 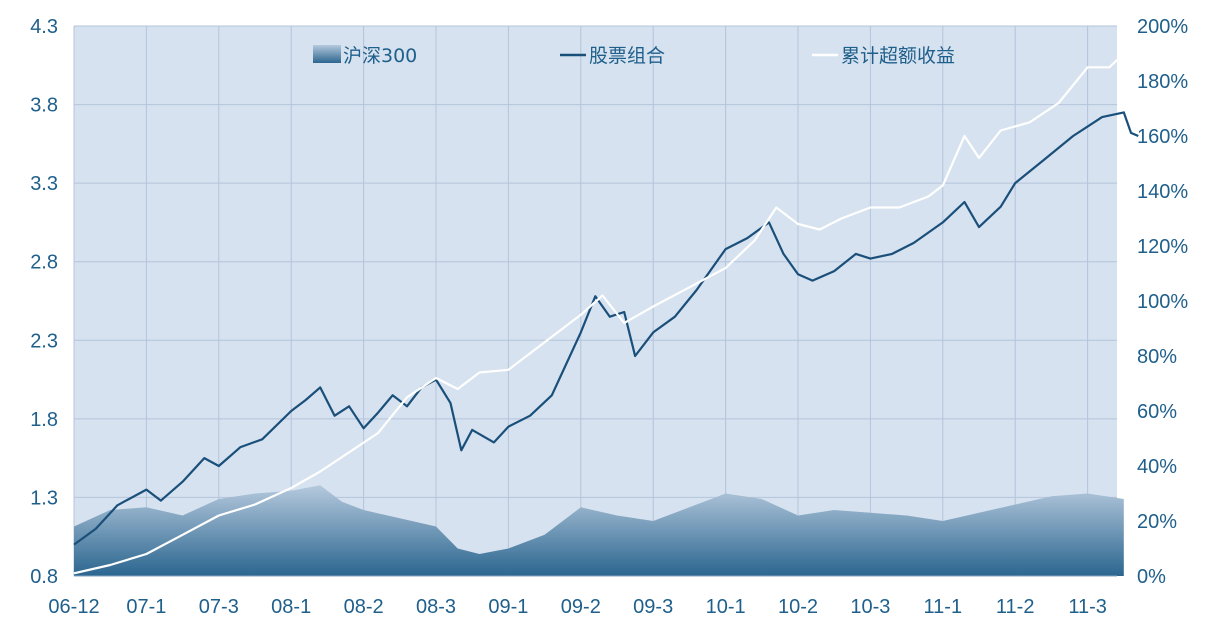 What do you see at coordinates (436, 607) in the screenshot?
I see `x-tick-label: 08-3` at bounding box center [436, 607].